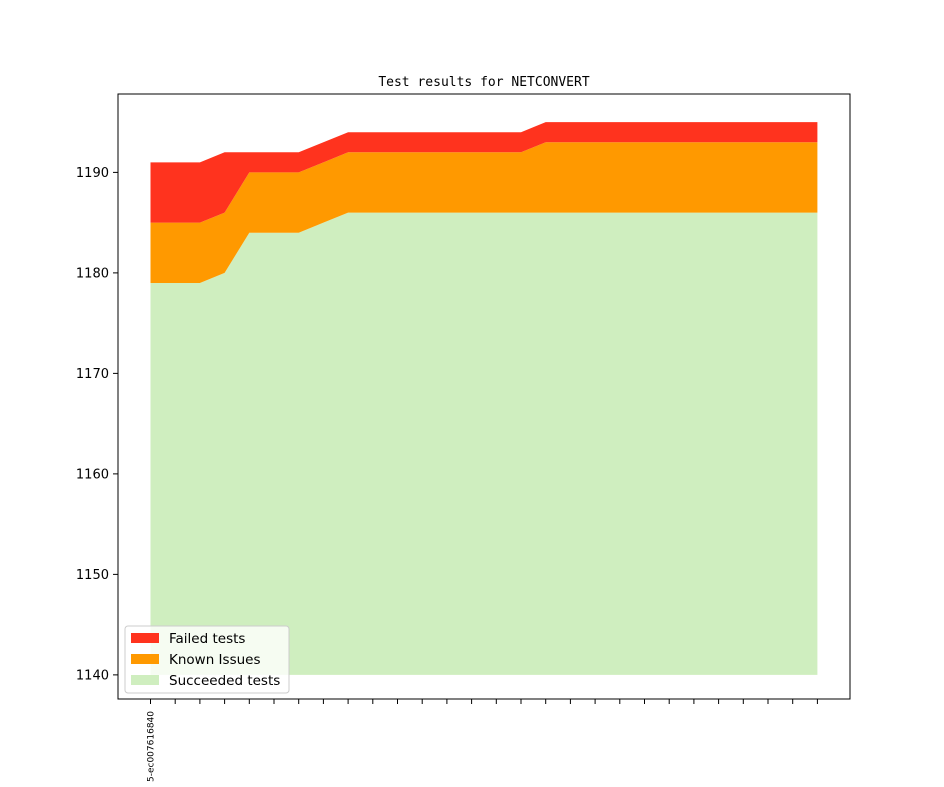 This screenshot has height=787, width=944. Describe the element at coordinates (215, 660) in the screenshot. I see `legend-label: Known Issues` at that location.